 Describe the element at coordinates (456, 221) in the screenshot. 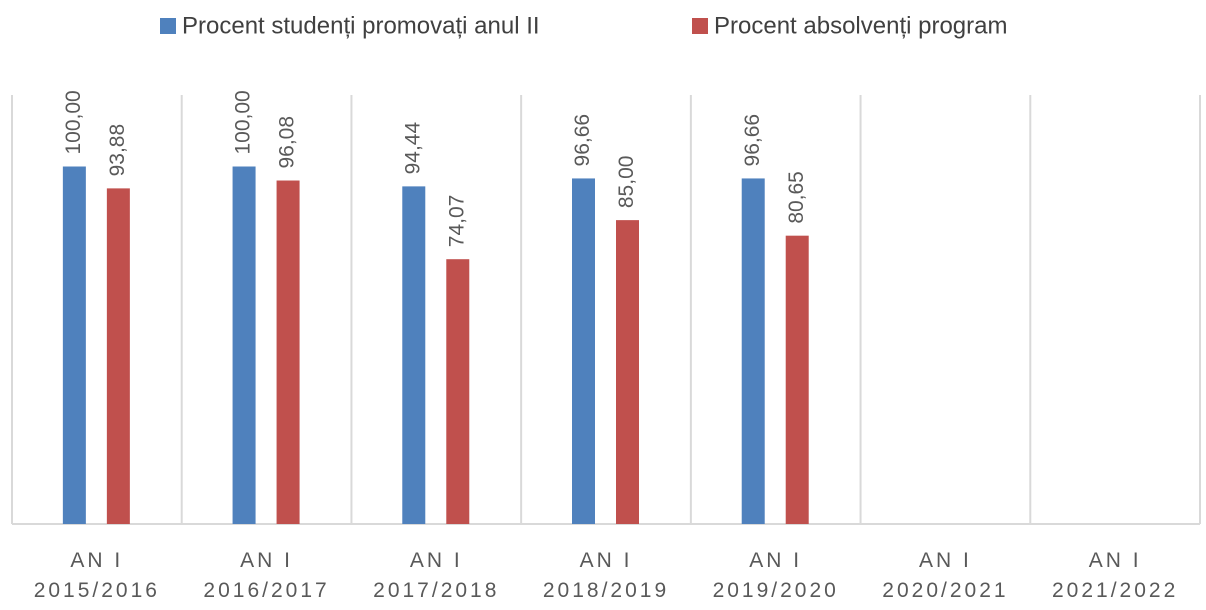

I see `data-label: 74,07` at that location.